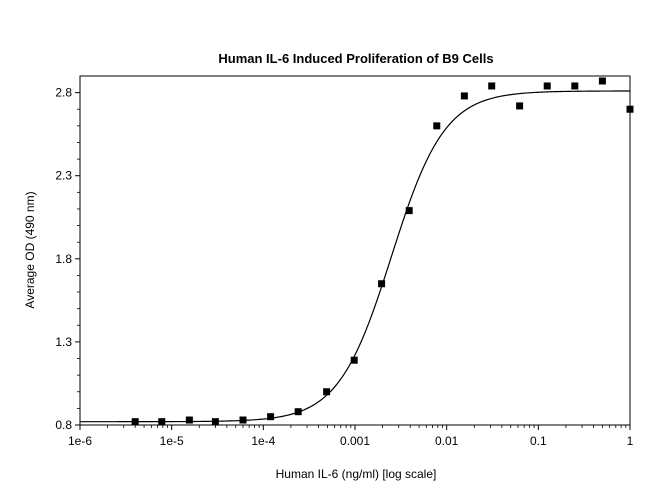 This screenshot has height=494, width=650. Describe the element at coordinates (355, 441) in the screenshot. I see `x-tick-label: 0.001` at that location.